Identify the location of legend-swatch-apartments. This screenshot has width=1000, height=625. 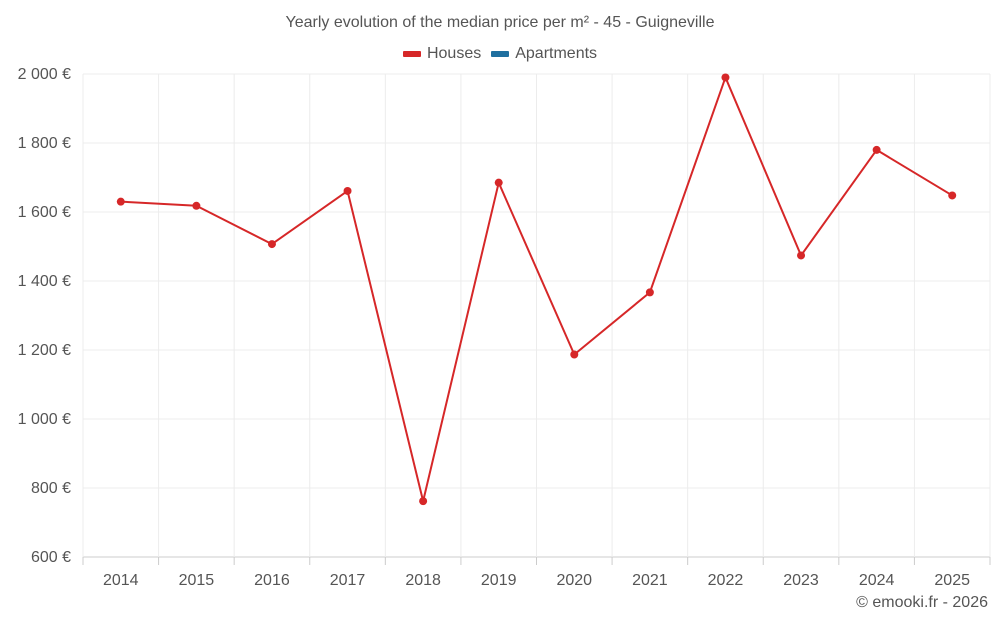
(500, 54).